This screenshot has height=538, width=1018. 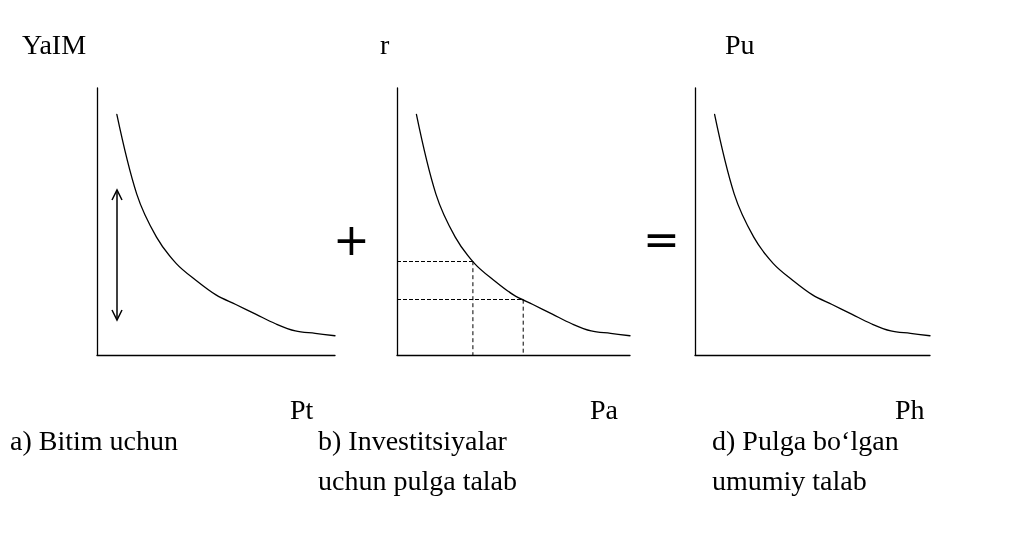 What do you see at coordinates (910, 409) in the screenshot?
I see `x-axis-title: Ph` at bounding box center [910, 409].